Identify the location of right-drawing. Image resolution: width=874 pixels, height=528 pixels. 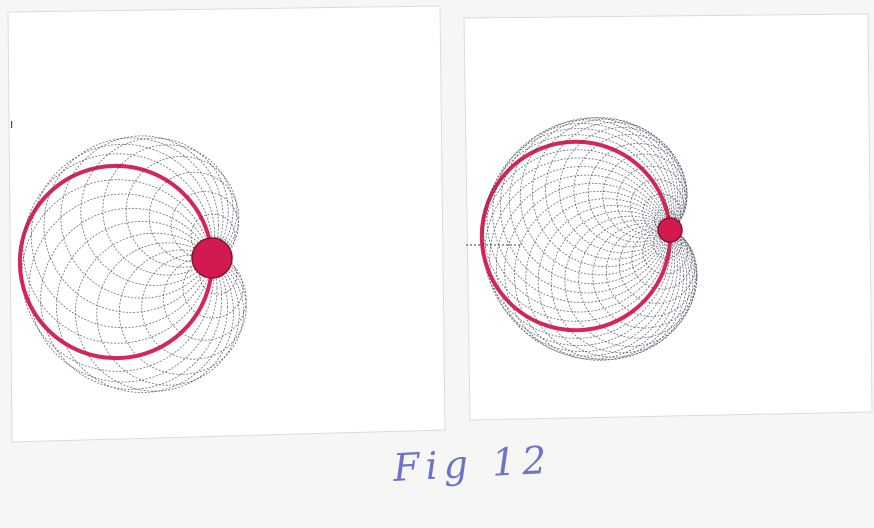
(588, 239).